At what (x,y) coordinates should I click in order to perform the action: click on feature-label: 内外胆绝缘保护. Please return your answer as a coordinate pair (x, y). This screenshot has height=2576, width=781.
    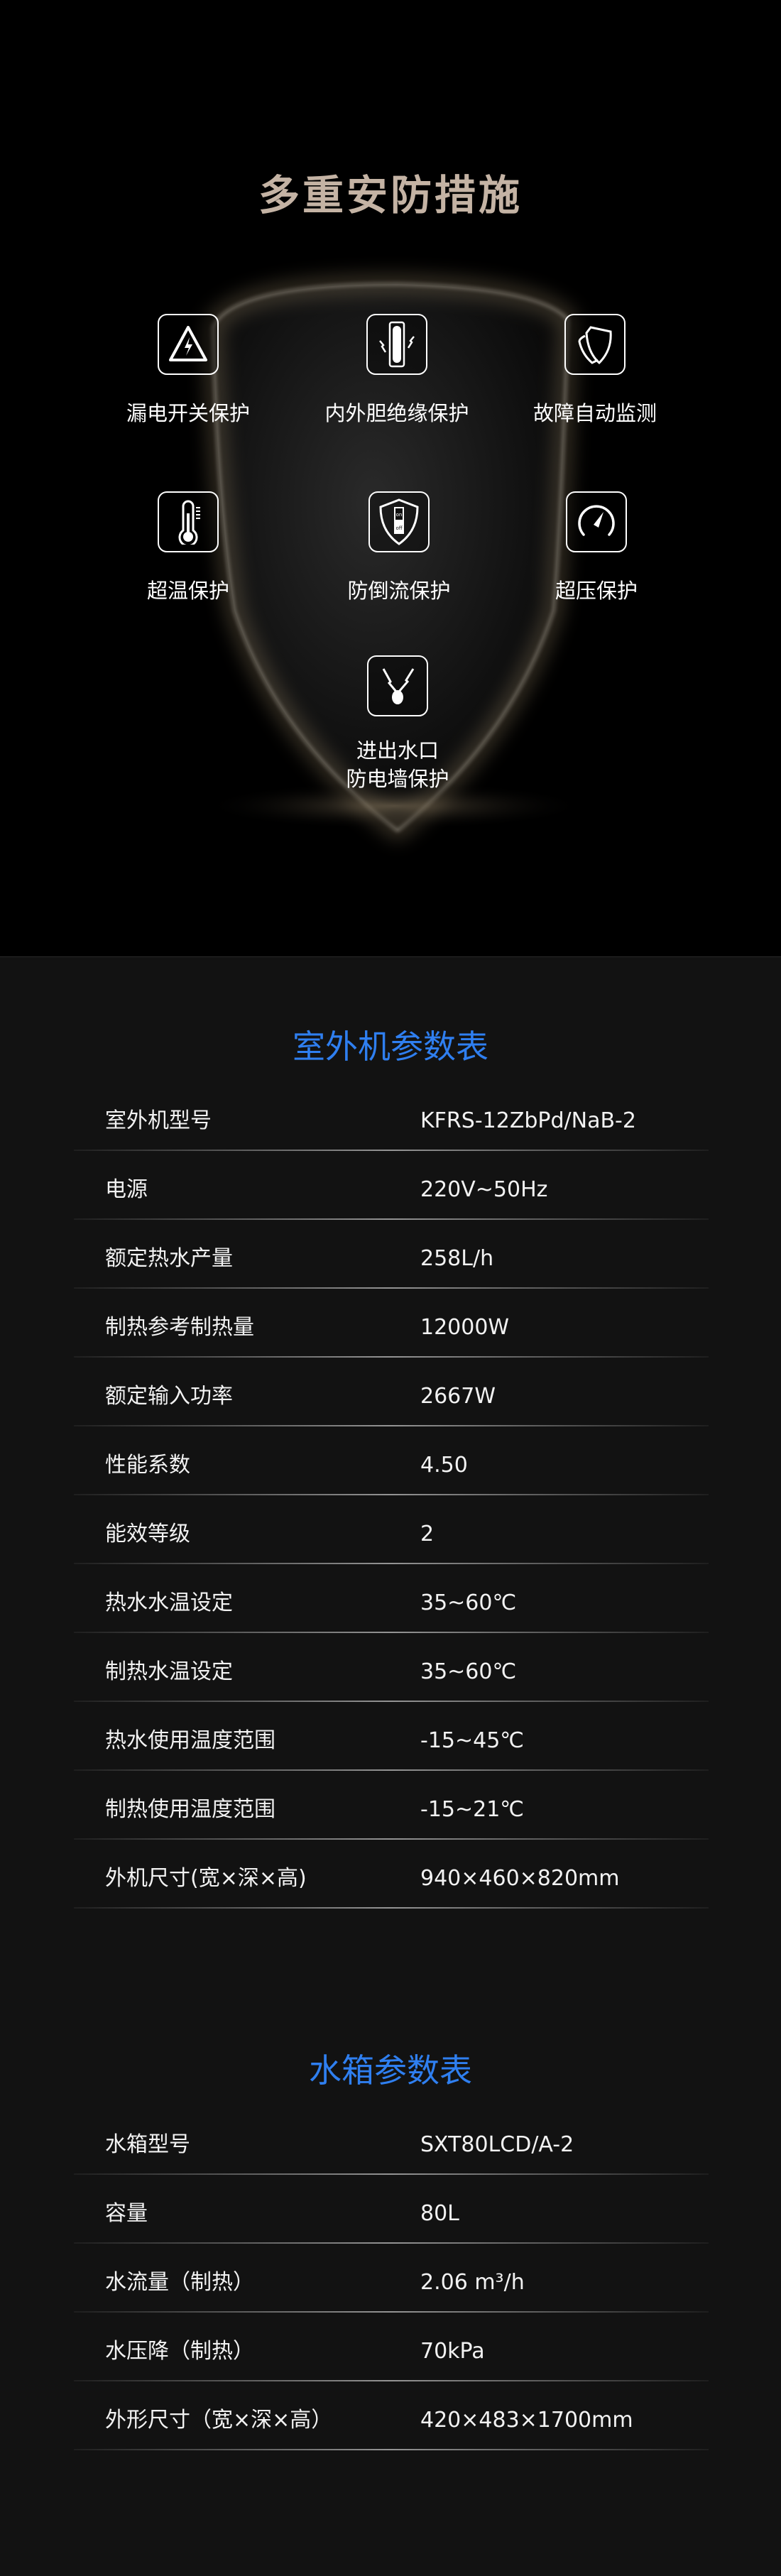
    Looking at the image, I should click on (396, 413).